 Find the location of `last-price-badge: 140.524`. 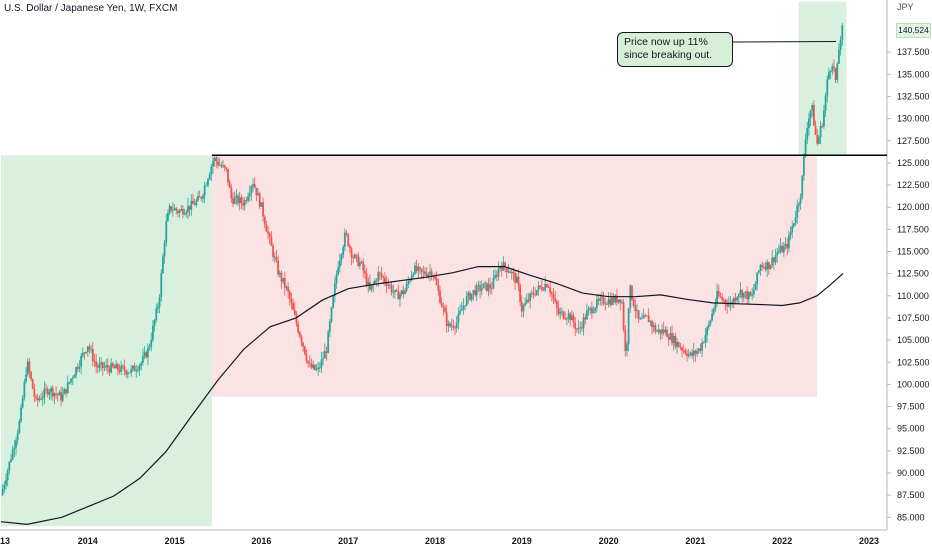

last-price-badge: 140.524 is located at coordinates (913, 30).